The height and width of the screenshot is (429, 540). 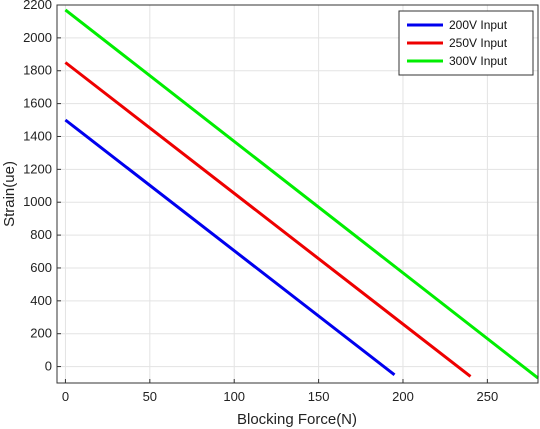 I want to click on y-tick-label: 2000, so click(x=37, y=37).